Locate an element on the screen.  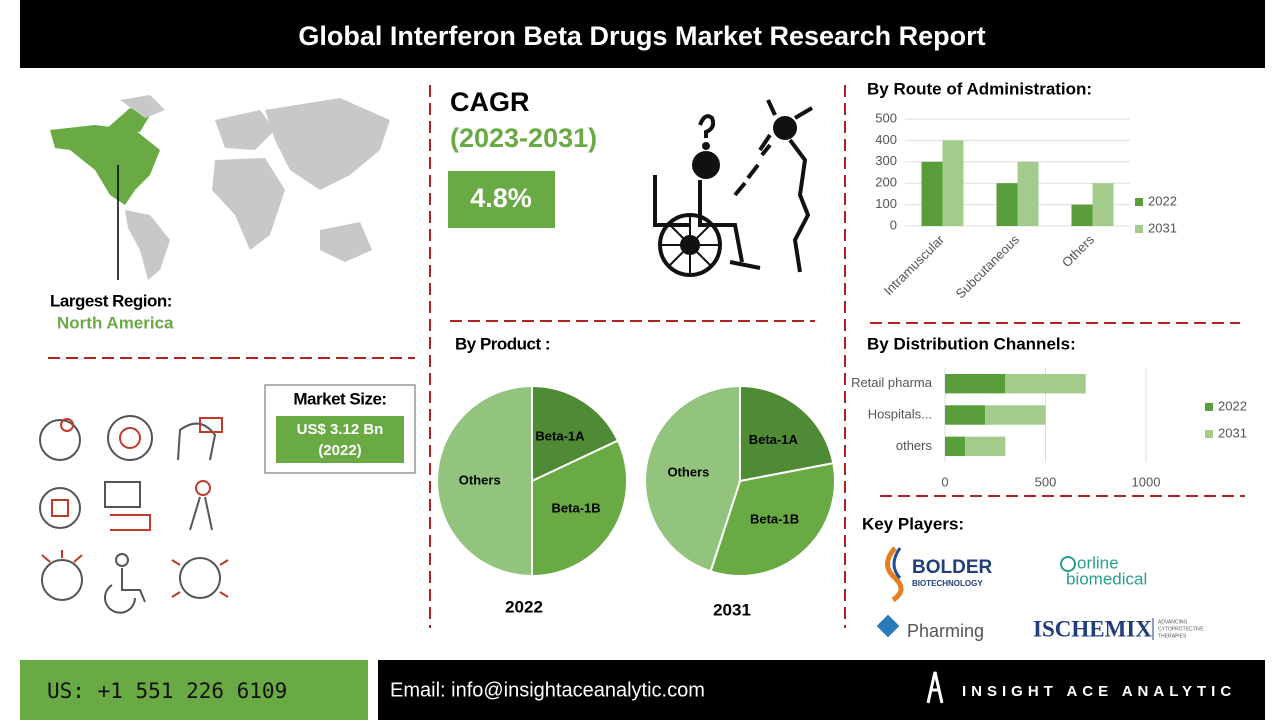
cagr-period: (2023-2031) is located at coordinates (523, 138).